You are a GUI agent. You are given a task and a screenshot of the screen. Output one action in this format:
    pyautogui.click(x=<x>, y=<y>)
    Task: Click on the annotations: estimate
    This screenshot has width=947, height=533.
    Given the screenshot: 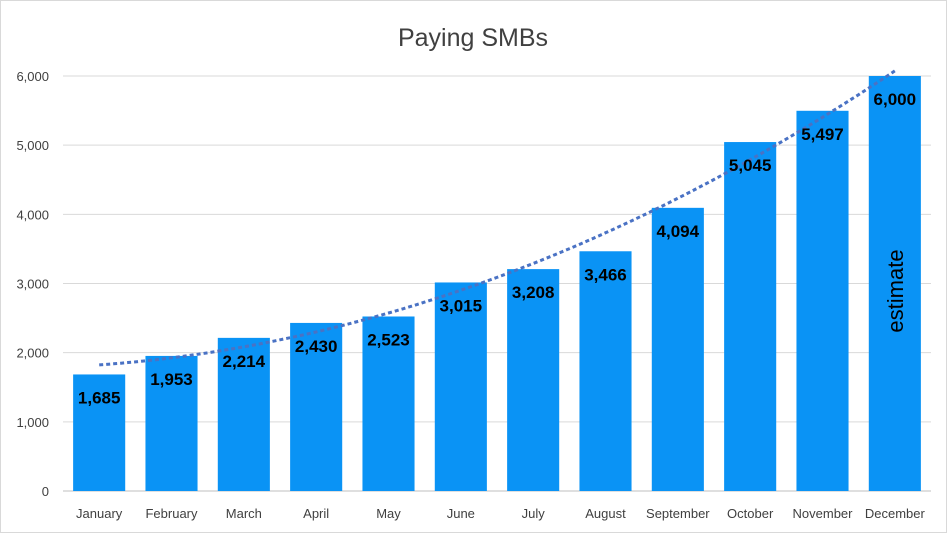 What is the action you would take?
    pyautogui.click(x=895, y=290)
    